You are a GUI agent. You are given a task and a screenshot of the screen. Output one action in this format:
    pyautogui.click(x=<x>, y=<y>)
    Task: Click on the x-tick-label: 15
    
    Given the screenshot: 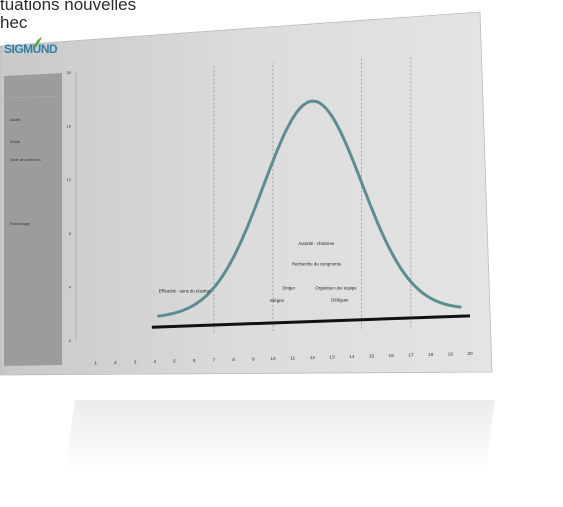 What is the action you would take?
    pyautogui.click(x=372, y=357)
    